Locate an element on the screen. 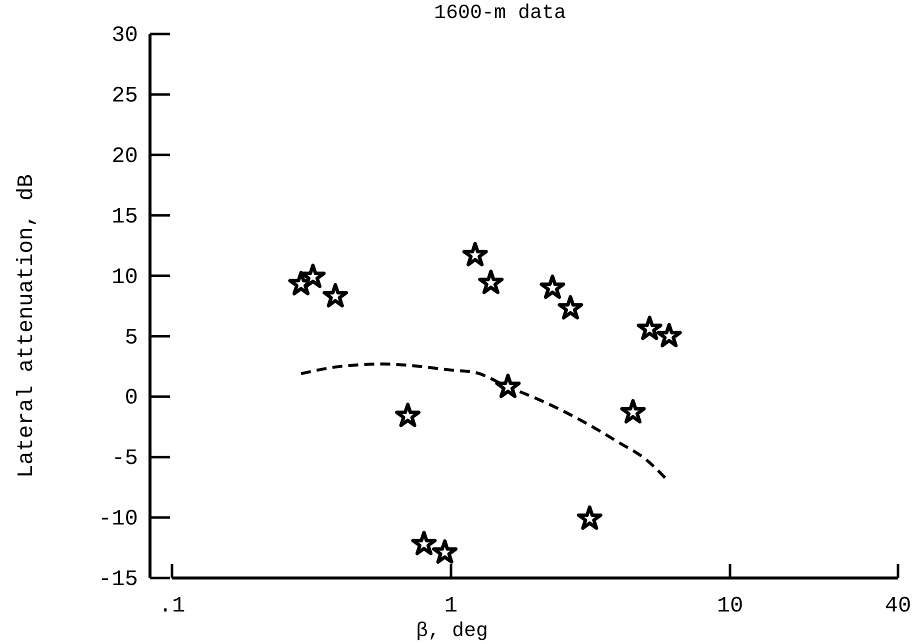  y-tick-label: -10 is located at coordinates (118, 519).